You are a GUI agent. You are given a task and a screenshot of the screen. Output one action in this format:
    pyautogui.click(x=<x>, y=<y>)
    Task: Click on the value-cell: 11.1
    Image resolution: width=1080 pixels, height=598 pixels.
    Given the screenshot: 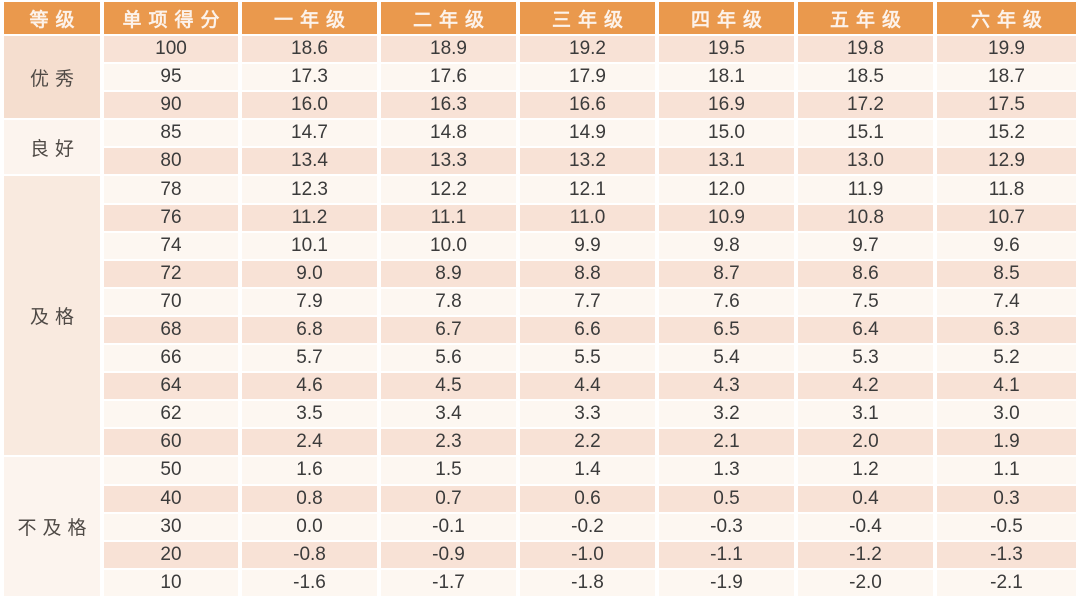 What is the action you would take?
    pyautogui.click(x=448, y=217)
    